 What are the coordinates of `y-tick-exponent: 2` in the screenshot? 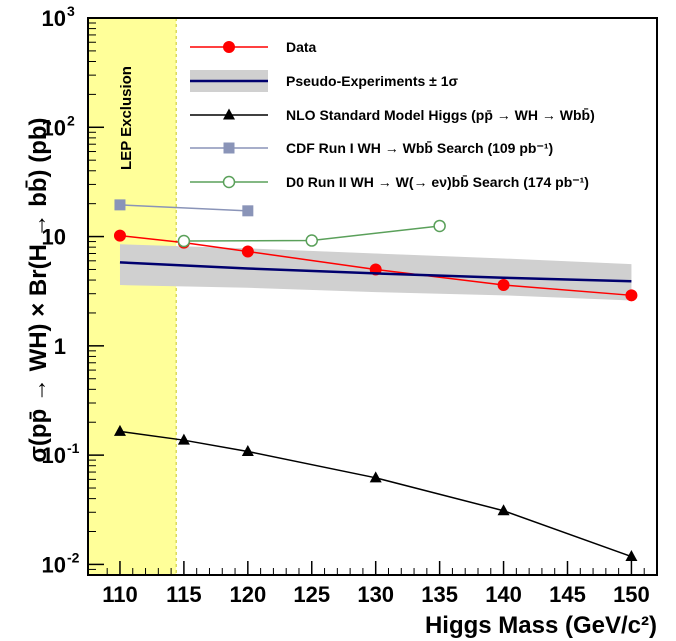 It's located at (71, 120).